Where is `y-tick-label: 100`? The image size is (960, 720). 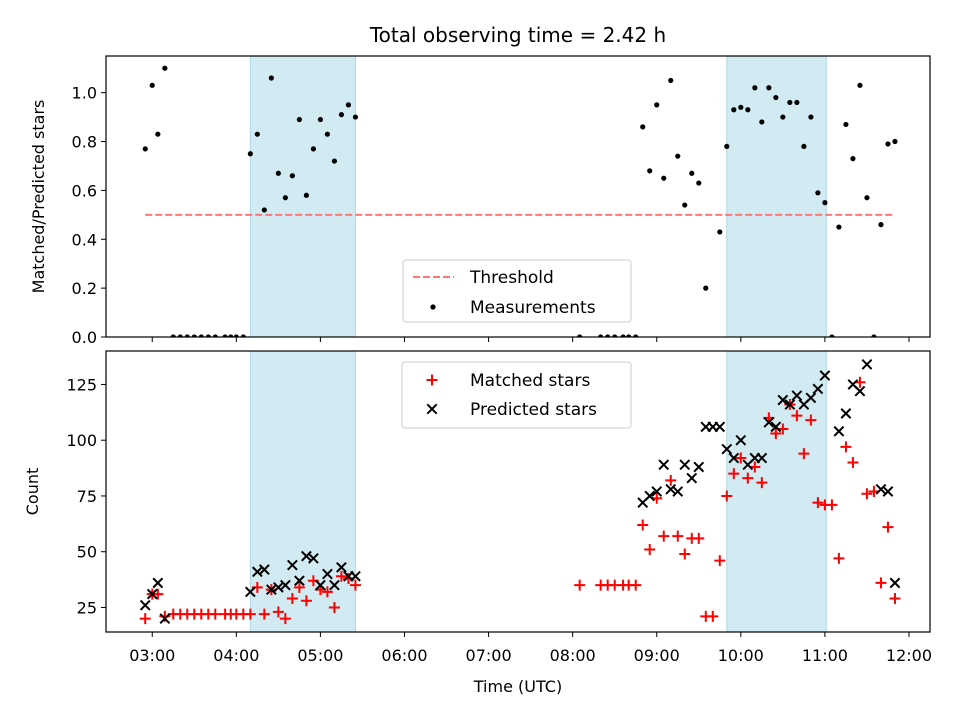
y-tick-label: 100 is located at coordinates (81, 440).